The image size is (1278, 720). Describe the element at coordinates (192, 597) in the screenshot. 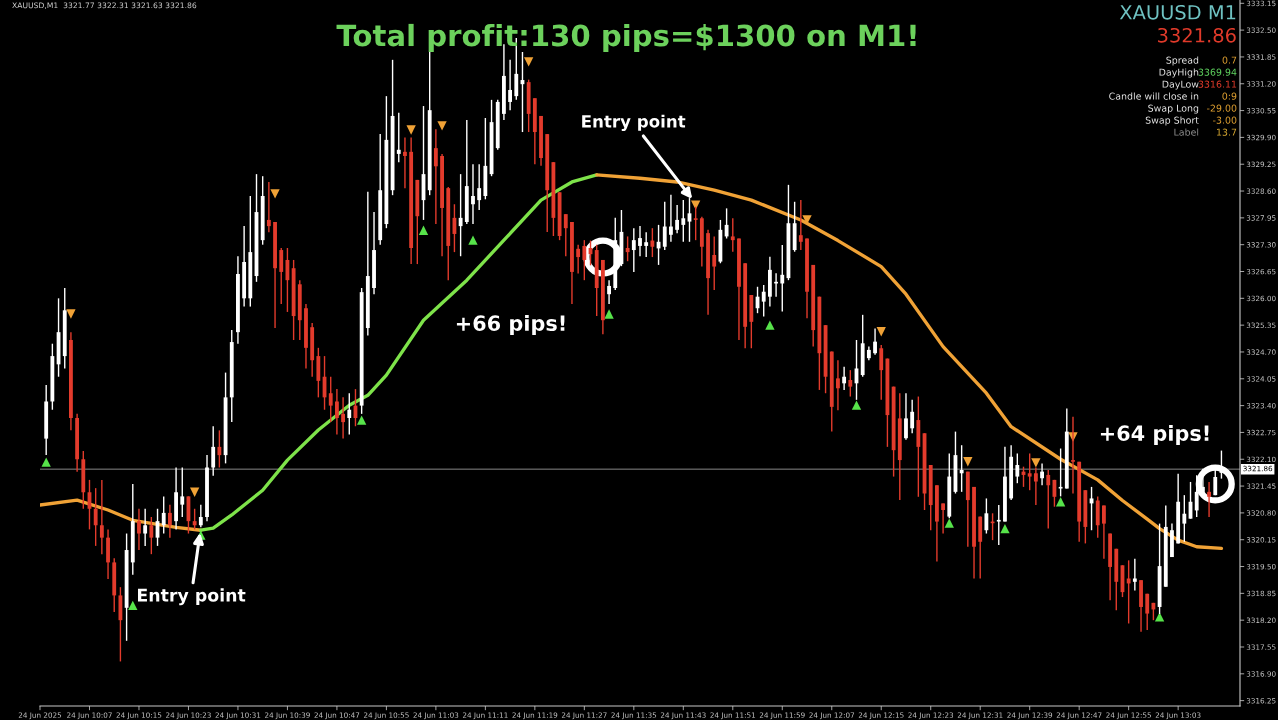

I see `annotation: Entry point` at that location.